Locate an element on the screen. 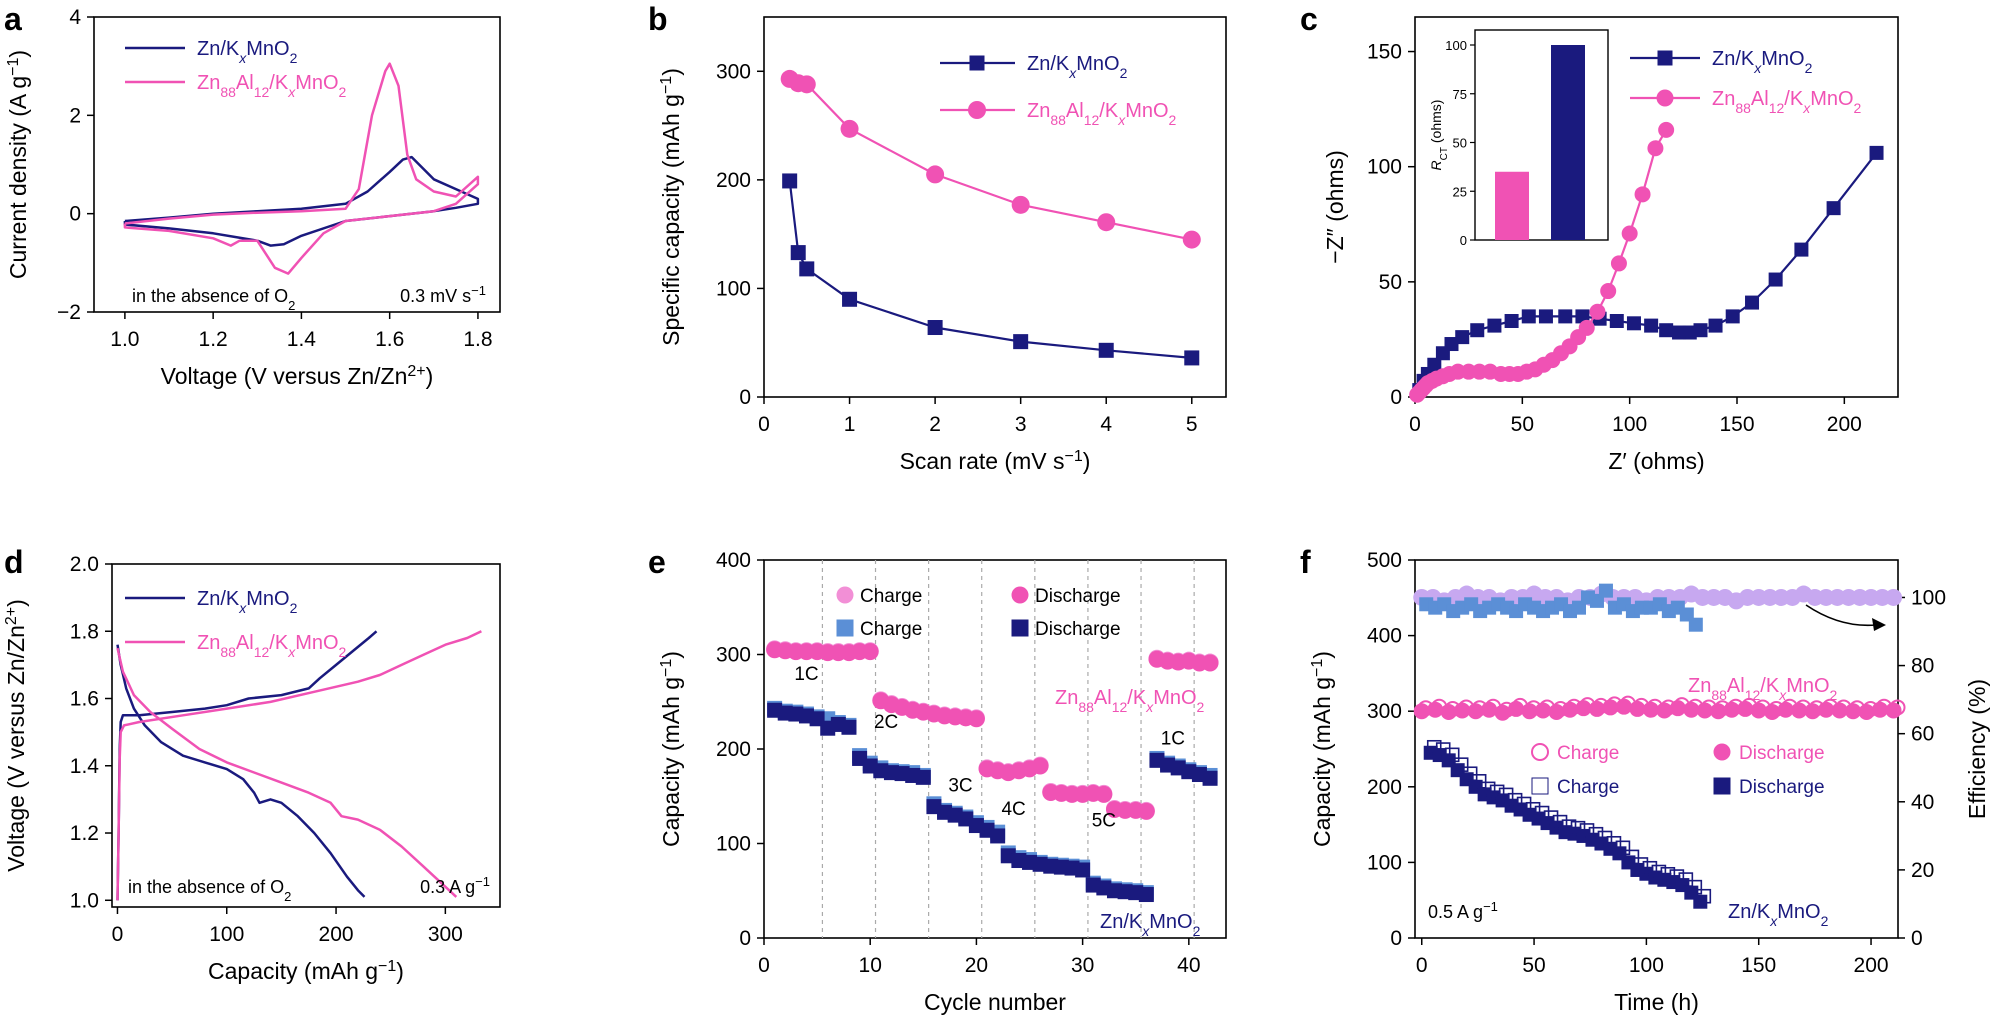 This screenshot has height=1029, width=2003. y-right-tick-label: 0 is located at coordinates (1917, 938).